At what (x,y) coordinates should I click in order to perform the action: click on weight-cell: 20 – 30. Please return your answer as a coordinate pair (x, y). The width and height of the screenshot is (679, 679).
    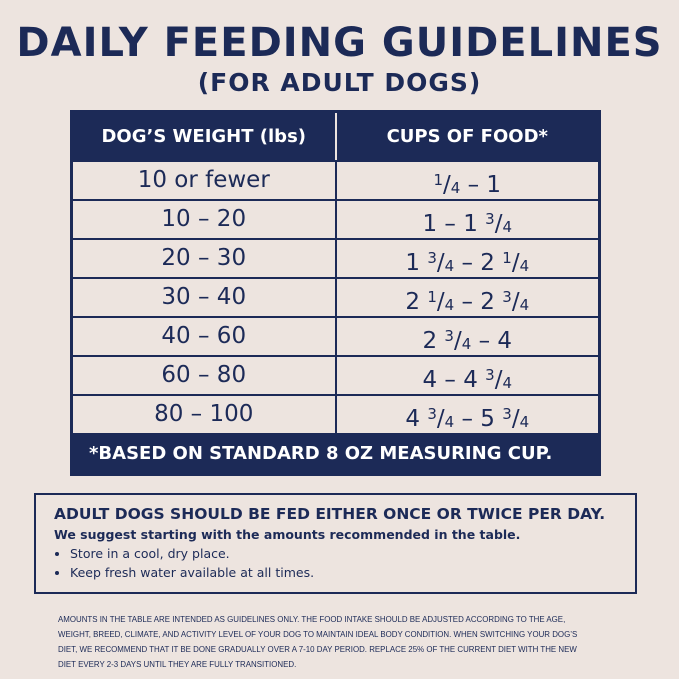
    Looking at the image, I should click on (205, 258).